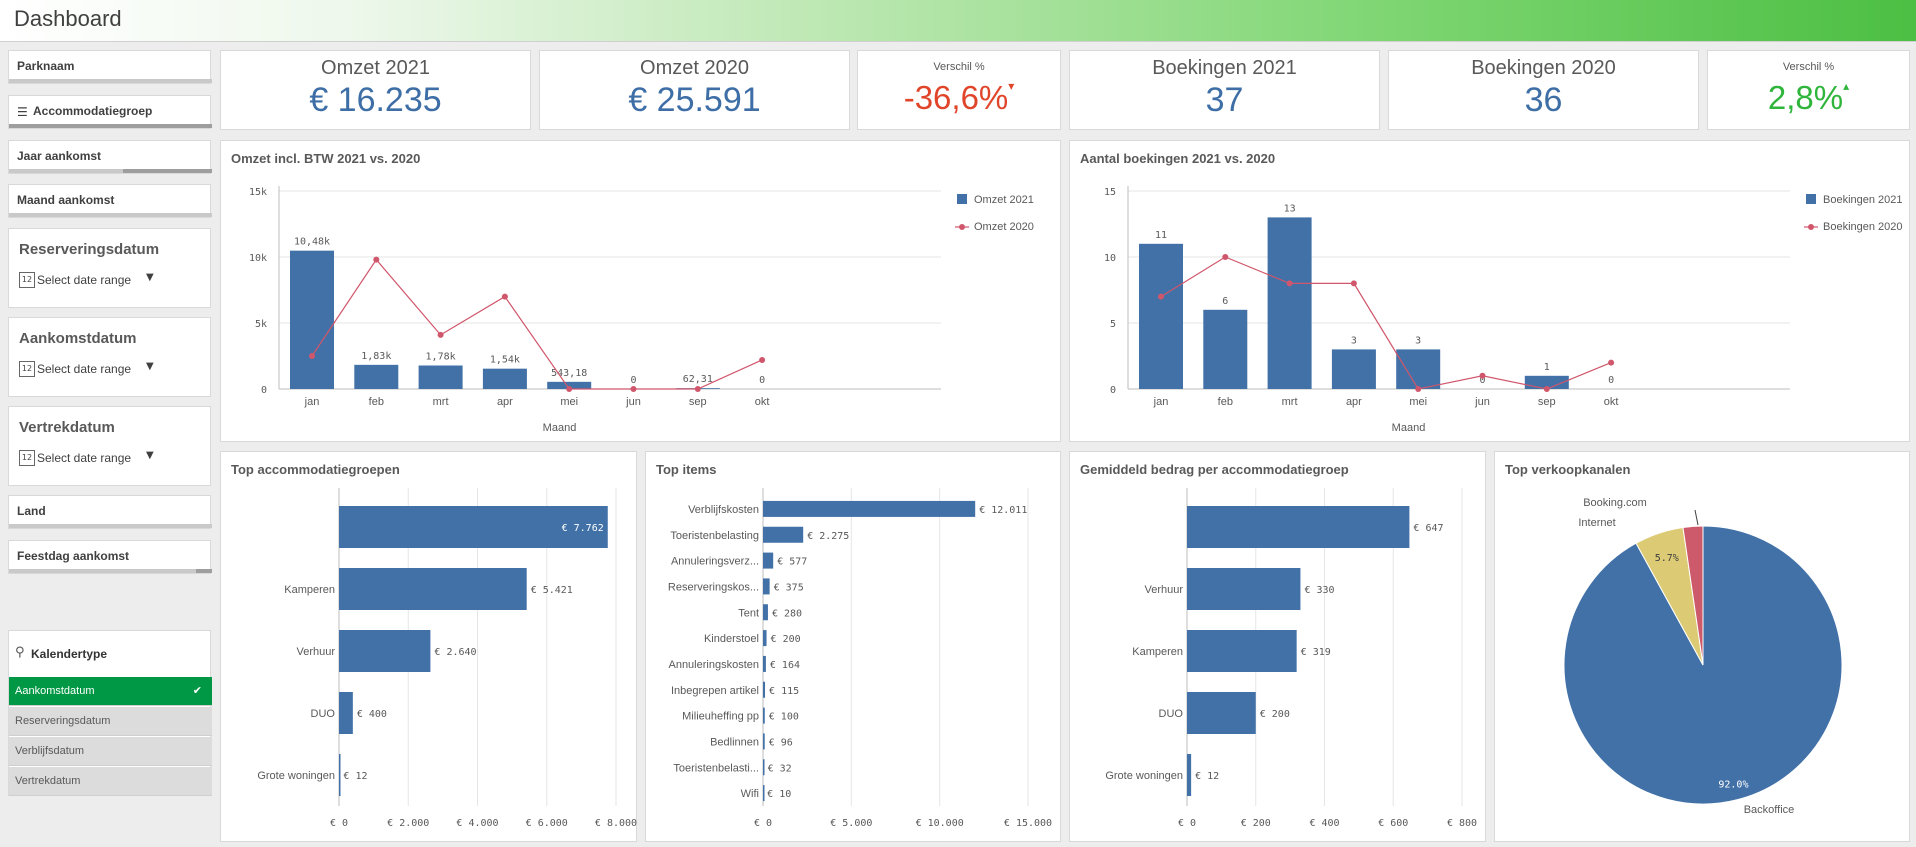 Image resolution: width=1916 pixels, height=847 pixels. I want to click on filter-feestdag-aankomst: Feestdag aankomst, so click(110, 557).